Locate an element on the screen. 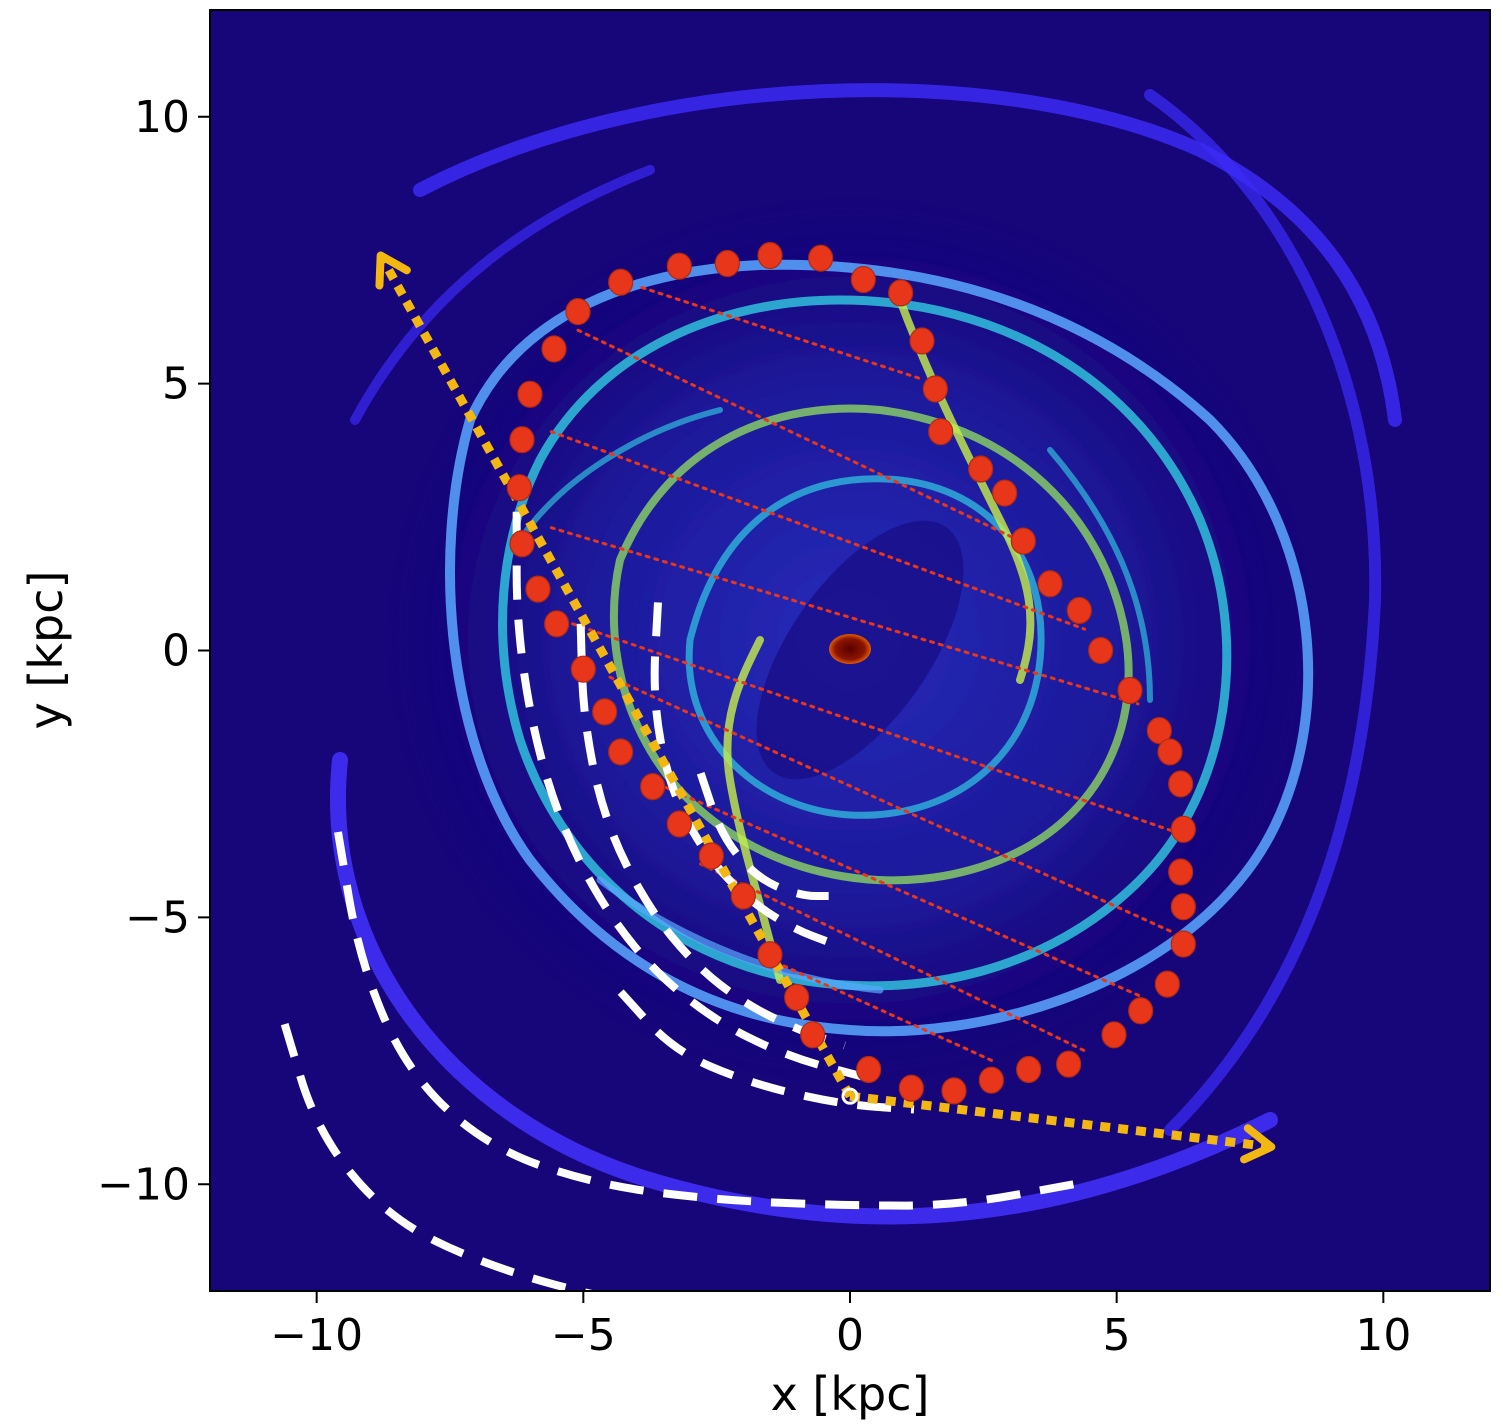 Image resolution: width=1503 pixels, height=1426 pixels. y-tick-label: −5 is located at coordinates (157, 917).